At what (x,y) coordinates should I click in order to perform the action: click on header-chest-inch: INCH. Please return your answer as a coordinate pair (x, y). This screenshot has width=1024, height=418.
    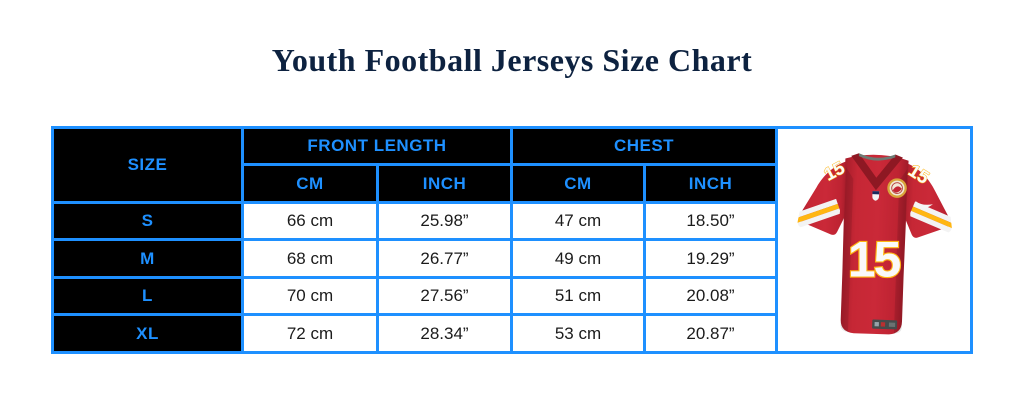
    Looking at the image, I should click on (710, 183).